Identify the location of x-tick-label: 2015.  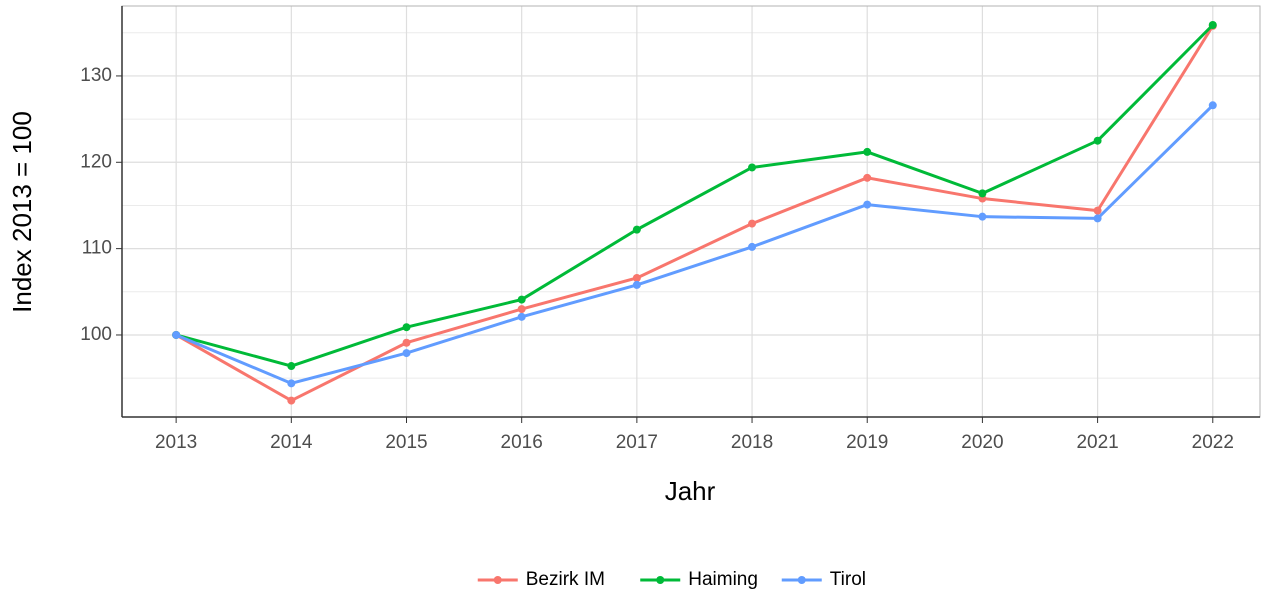
(406, 442).